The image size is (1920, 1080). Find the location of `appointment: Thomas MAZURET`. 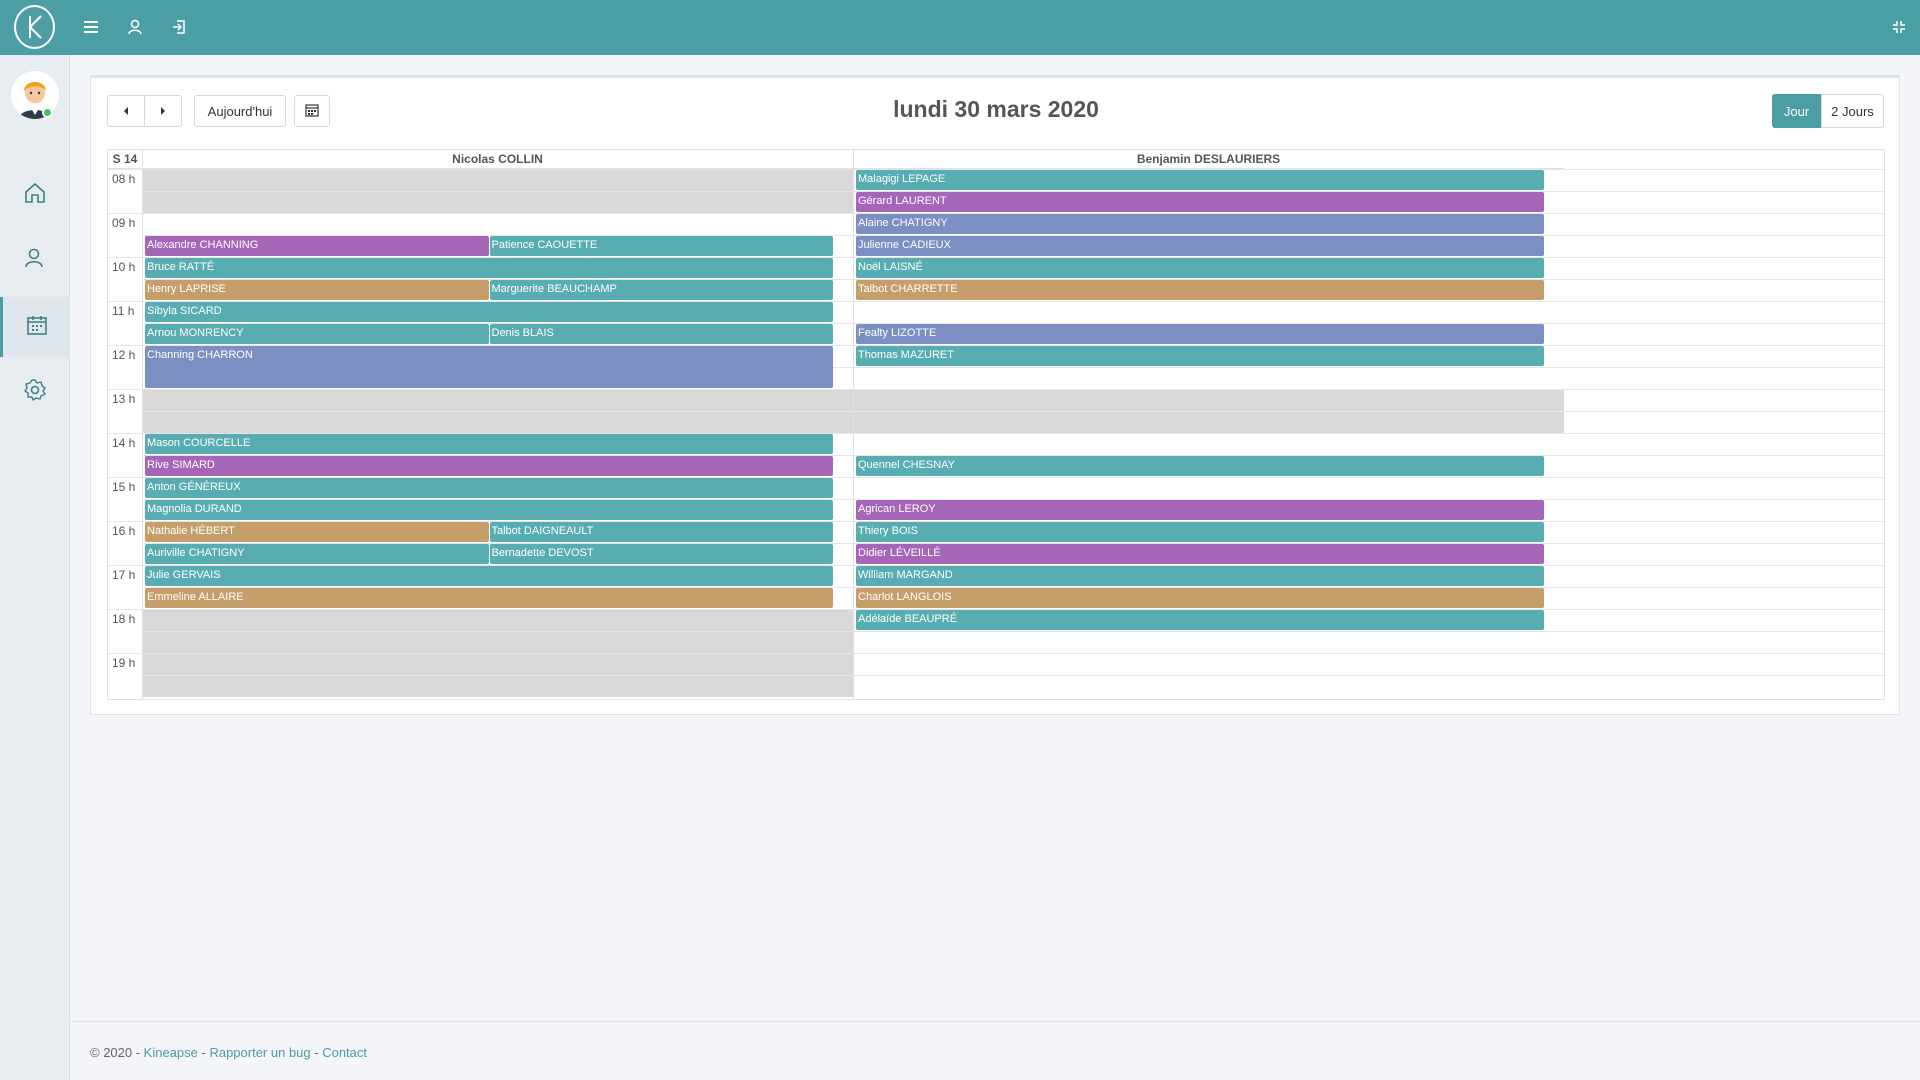

appointment: Thomas MAZURET is located at coordinates (1200, 356).